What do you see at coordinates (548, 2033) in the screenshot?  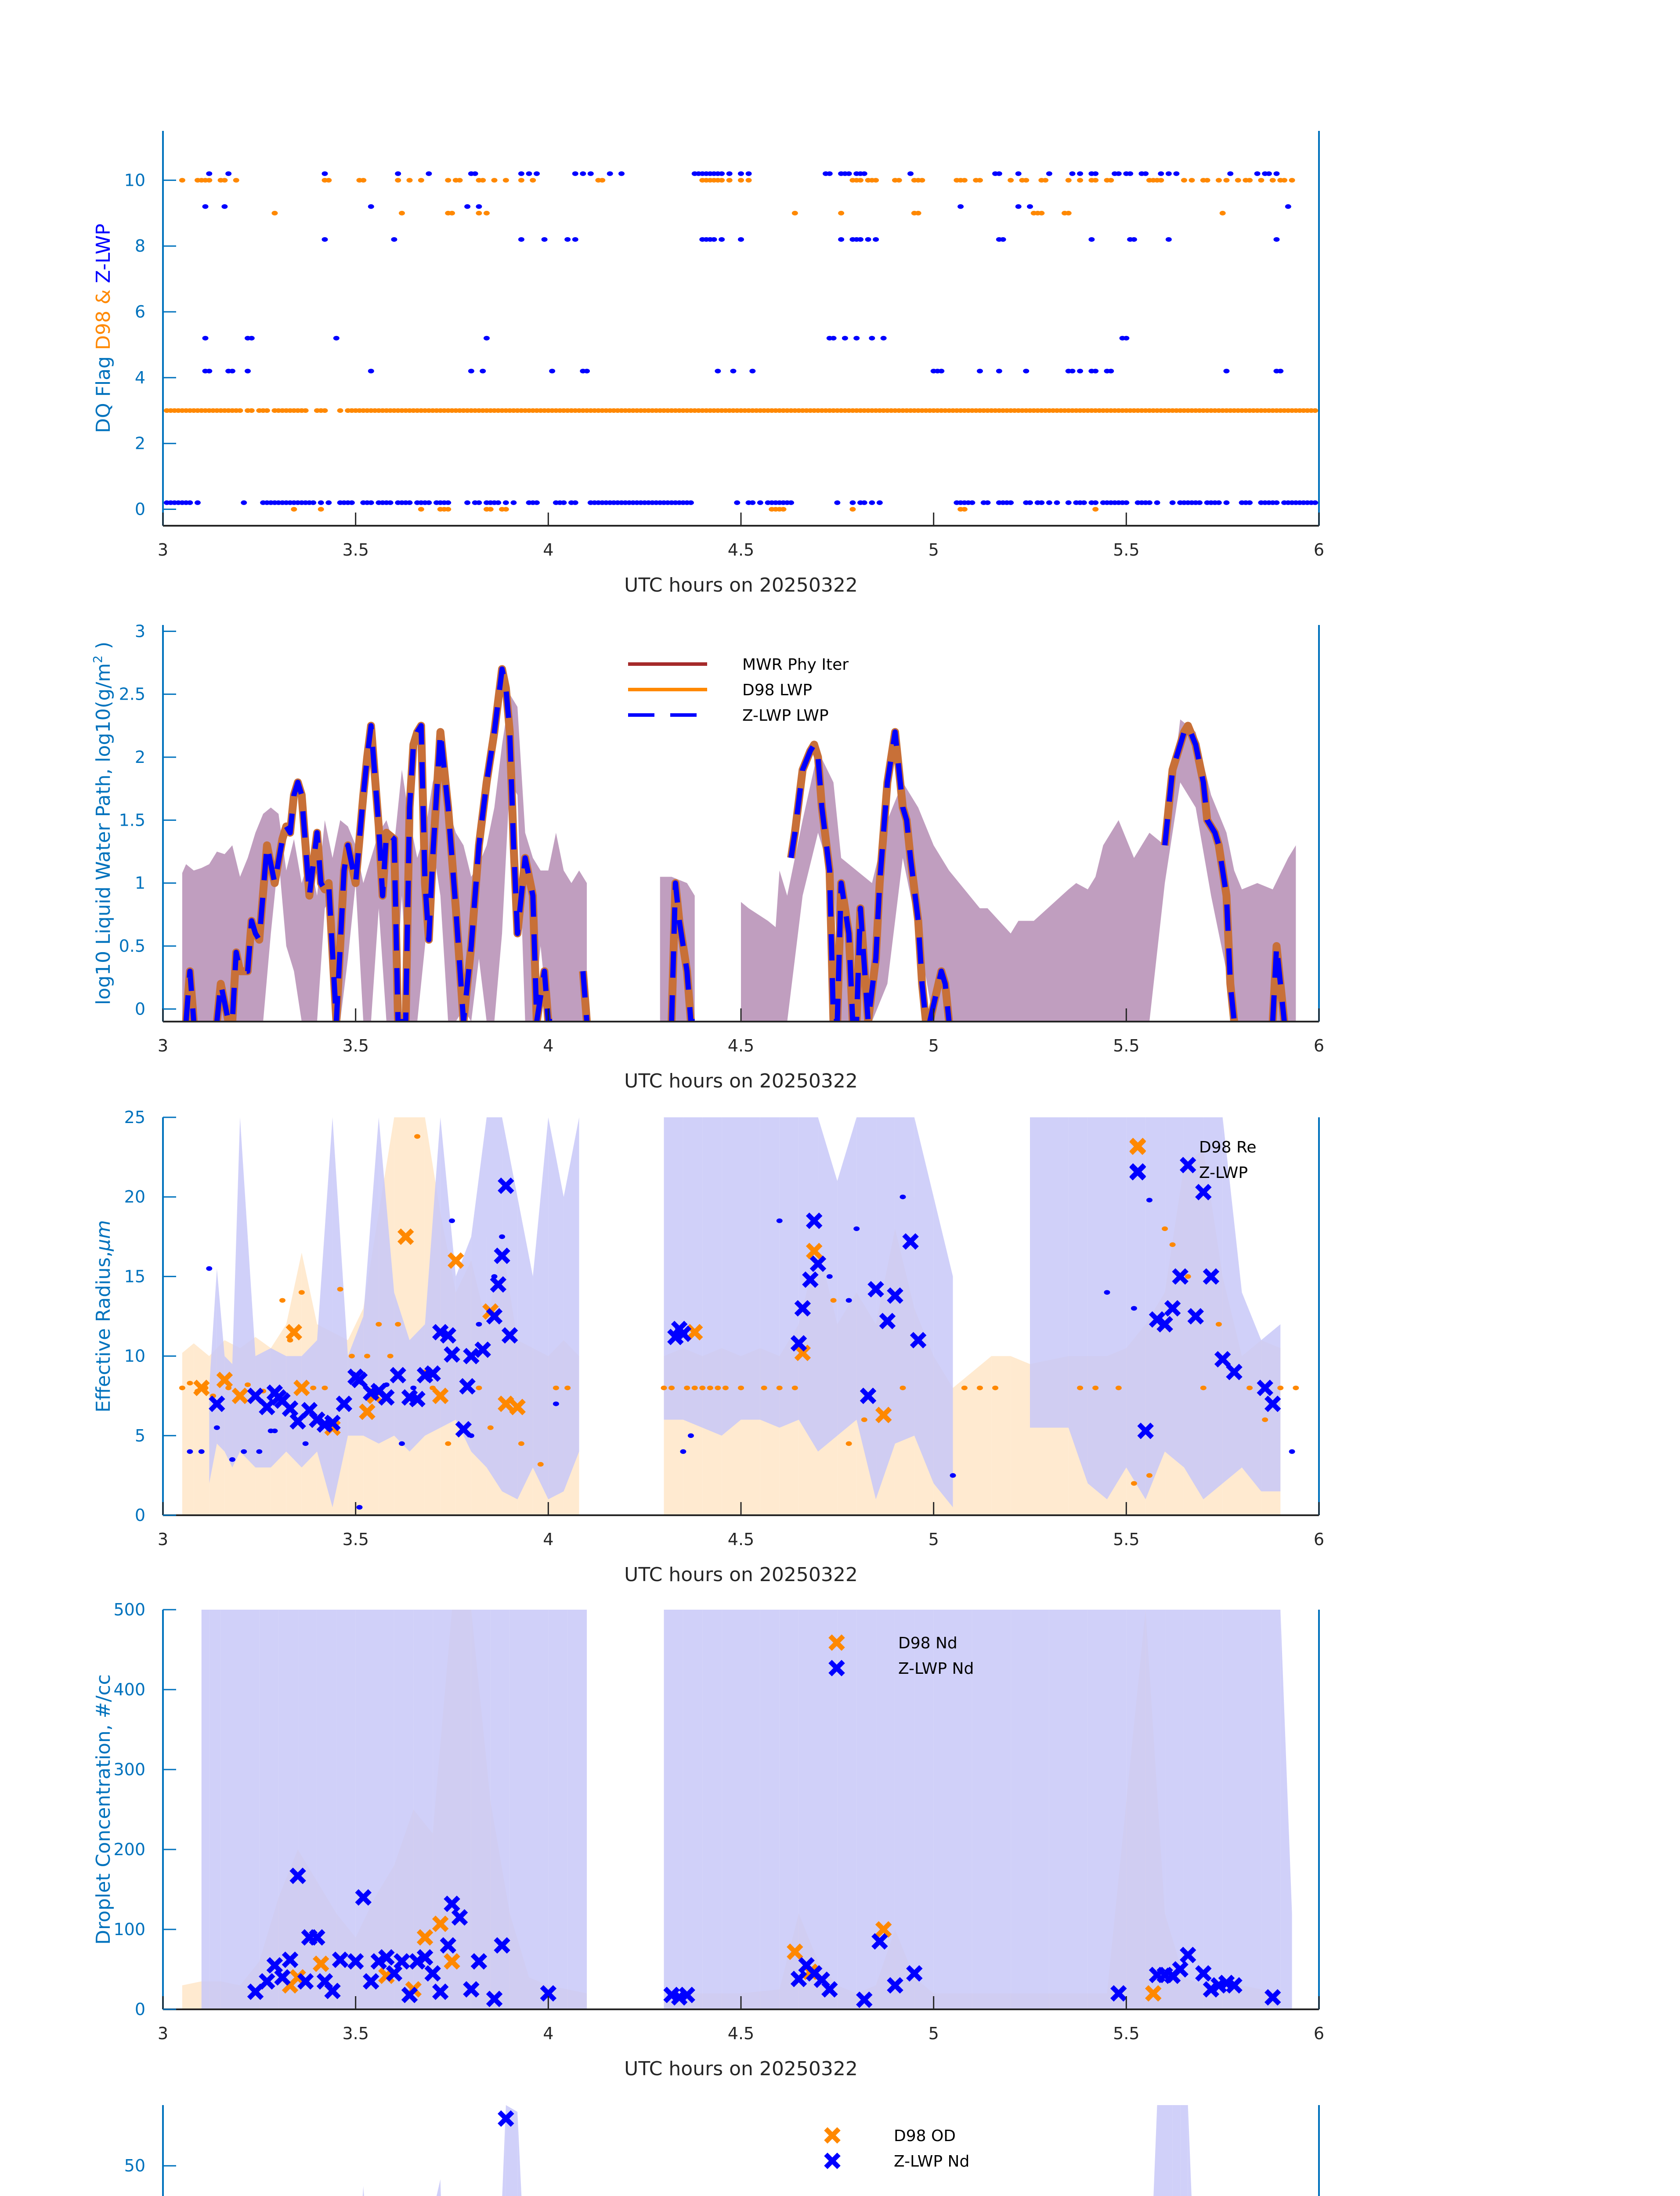 I see `x-tick-label: 4` at bounding box center [548, 2033].